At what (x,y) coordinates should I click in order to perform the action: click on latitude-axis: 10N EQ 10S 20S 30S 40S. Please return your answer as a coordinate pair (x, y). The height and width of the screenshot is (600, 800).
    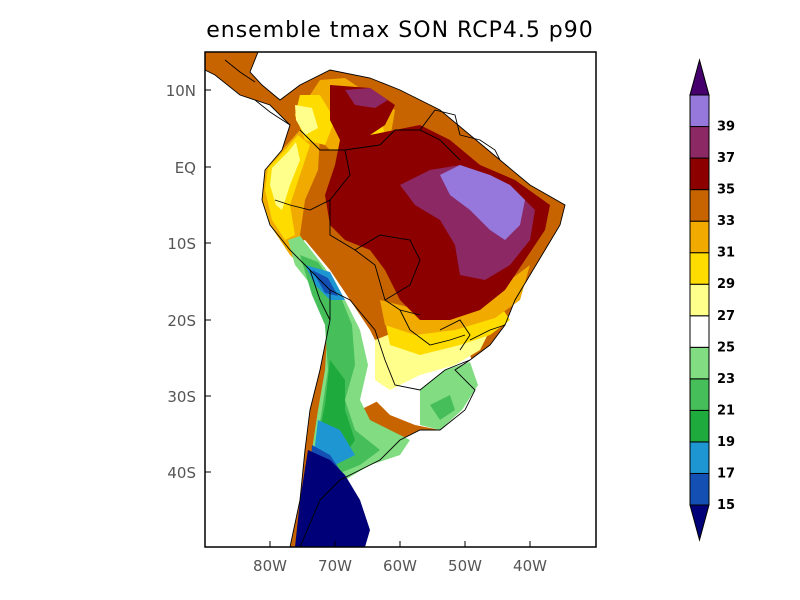
    Looking at the image, I should click on (188, 282).